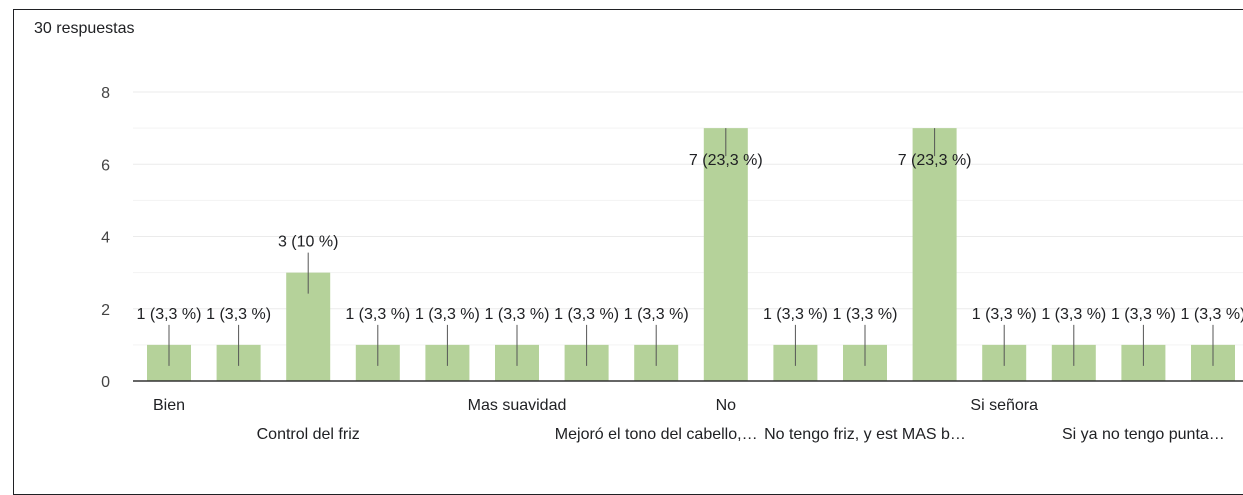 The height and width of the screenshot is (495, 1243). What do you see at coordinates (105, 165) in the screenshot?
I see `y-tick-label: 6` at bounding box center [105, 165].